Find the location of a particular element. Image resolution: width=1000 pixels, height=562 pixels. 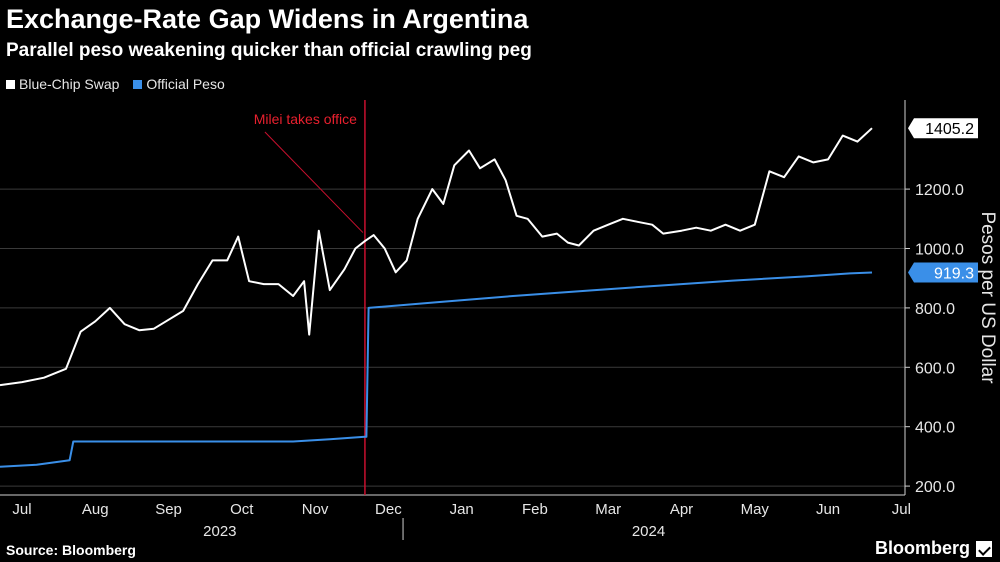

y-tick-label: 400.0 is located at coordinates (935, 428).